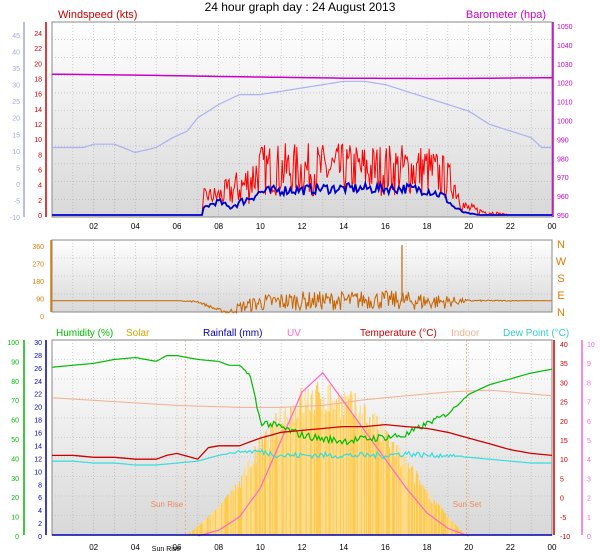  What do you see at coordinates (468, 226) in the screenshot?
I see `wind-panel-x-tick-label: 20` at bounding box center [468, 226].